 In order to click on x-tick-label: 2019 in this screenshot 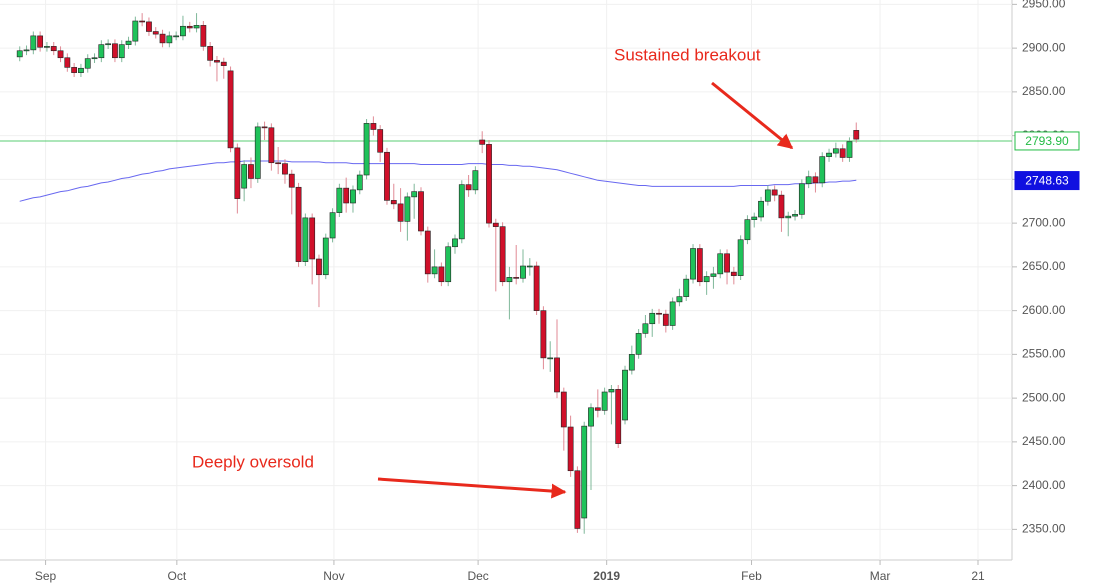, I will do `click(606, 576)`.